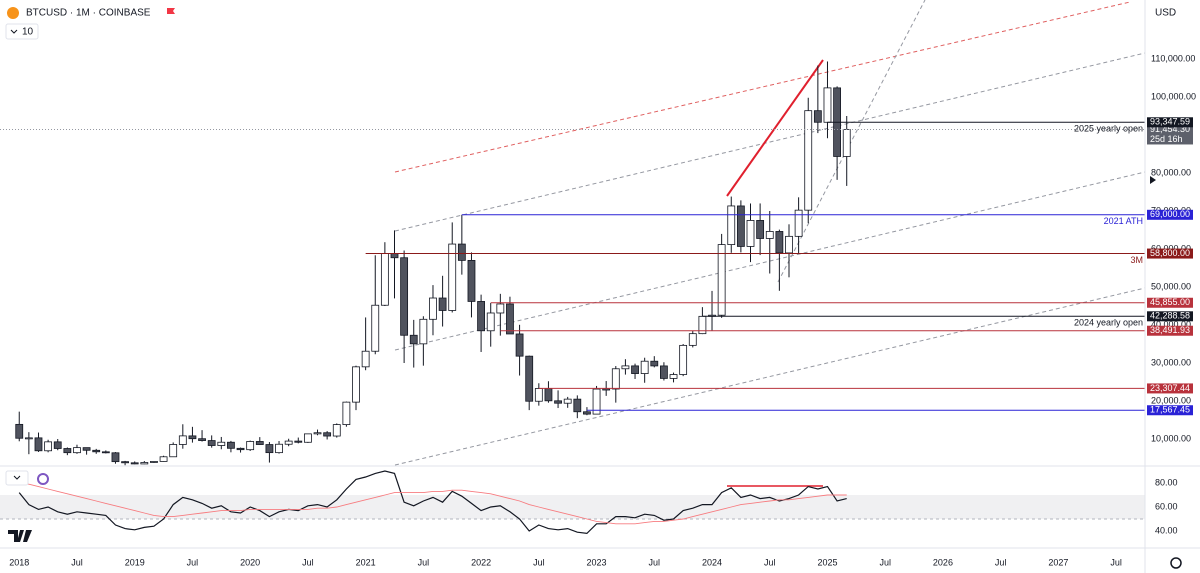 Image resolution: width=1200 pixels, height=573 pixels. What do you see at coordinates (1171, 324) in the screenshot?
I see `y-tick-label: 40,000.00` at bounding box center [1171, 324].